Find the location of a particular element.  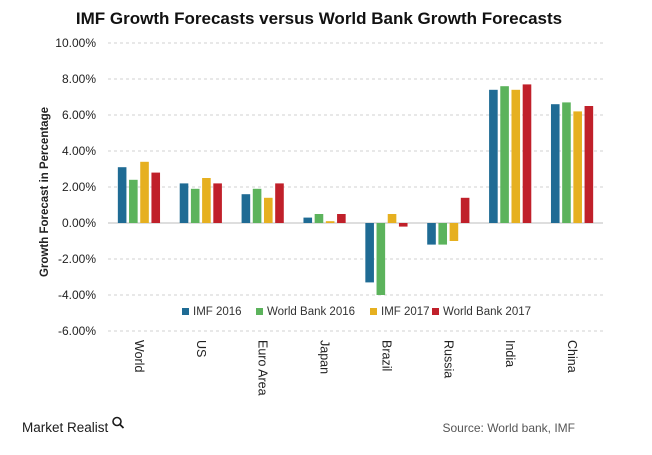

y-tick-label: -6.00% is located at coordinates (77, 331).